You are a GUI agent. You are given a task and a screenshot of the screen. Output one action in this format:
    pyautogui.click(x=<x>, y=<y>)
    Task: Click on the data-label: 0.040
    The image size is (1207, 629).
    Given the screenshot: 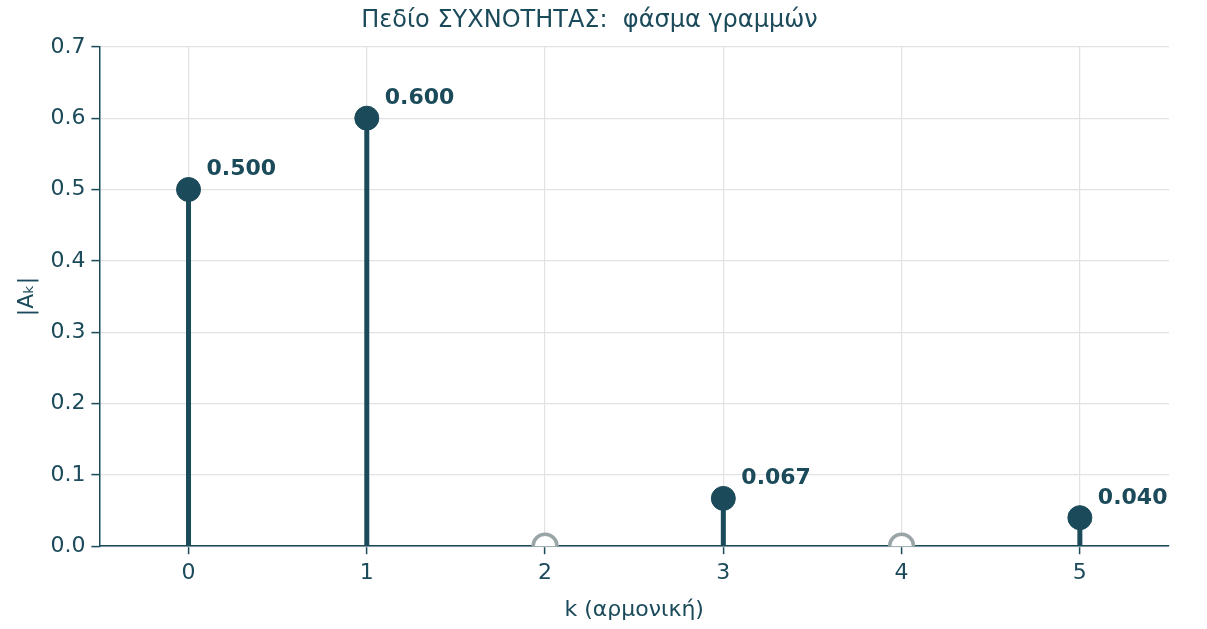 What is the action you would take?
    pyautogui.click(x=1132, y=496)
    